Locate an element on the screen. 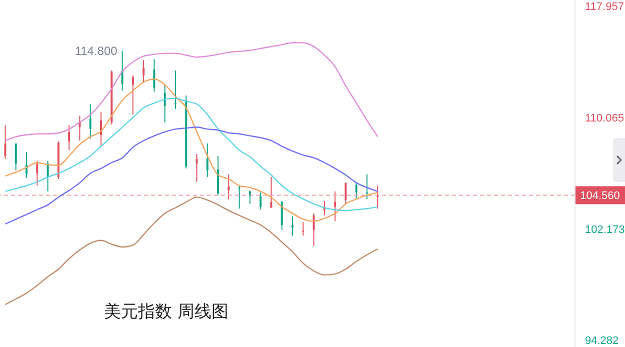  y-tick-label: 110.065 is located at coordinates (604, 118).